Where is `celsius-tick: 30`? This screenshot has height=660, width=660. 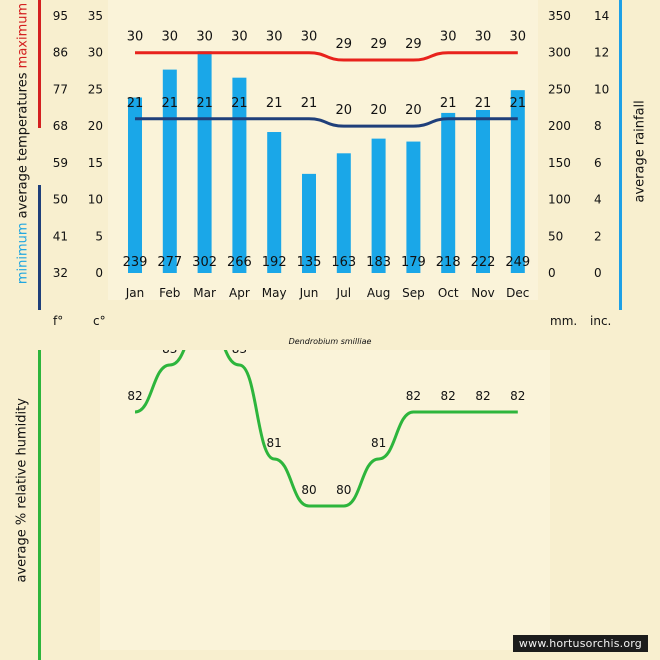 celsius-tick: 30 is located at coordinates (95, 53).